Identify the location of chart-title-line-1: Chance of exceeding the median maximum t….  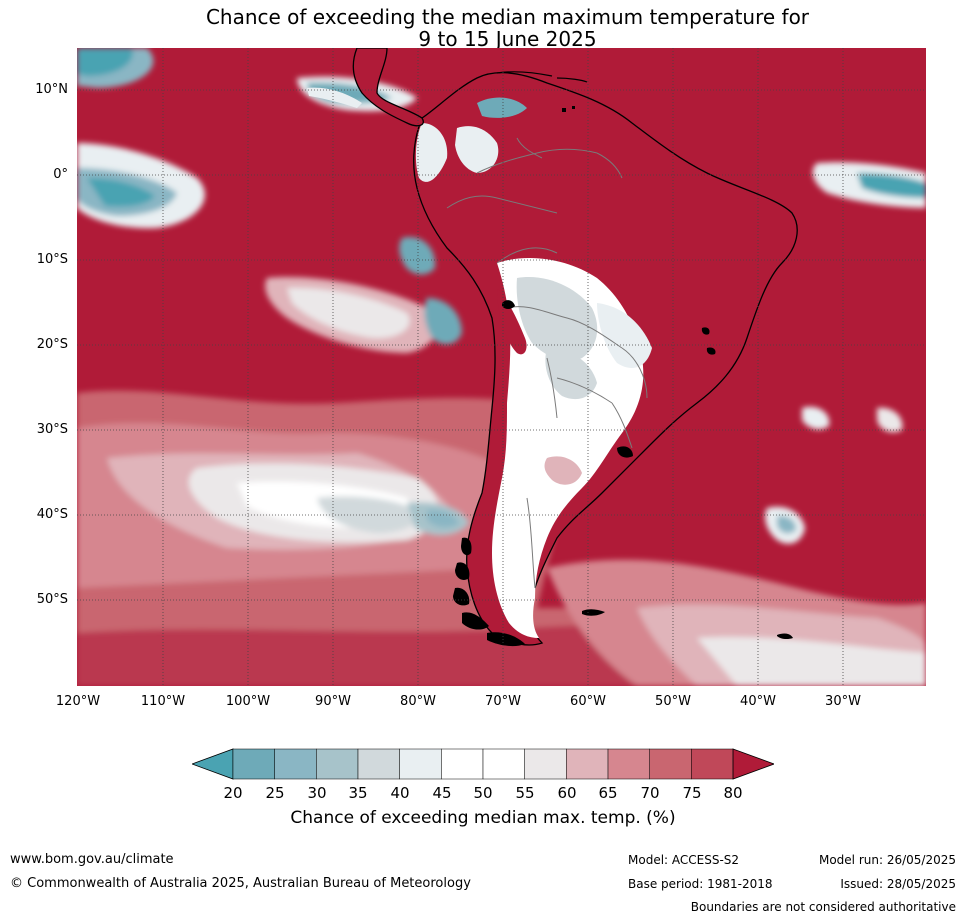
(507, 17).